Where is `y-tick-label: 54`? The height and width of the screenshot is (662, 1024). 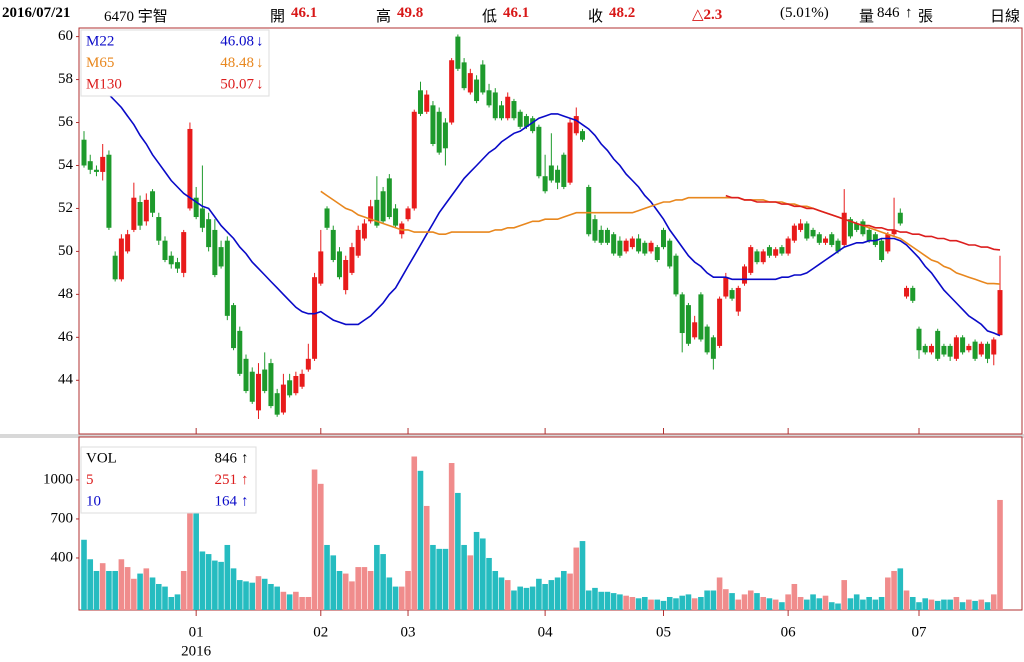
y-tick-label: 54 is located at coordinates (66, 165).